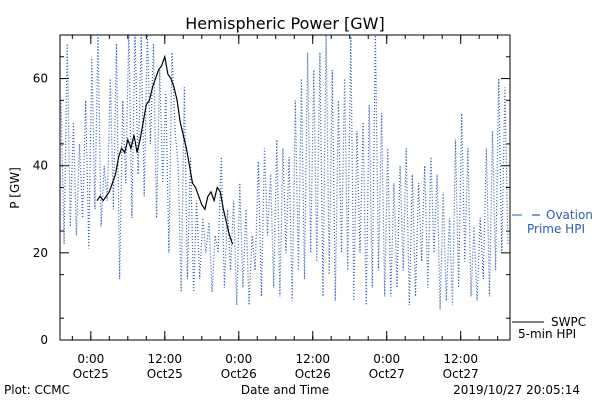 The height and width of the screenshot is (400, 600). I want to click on legend-label-swpc-line2: 5-min HPI, so click(547, 334).